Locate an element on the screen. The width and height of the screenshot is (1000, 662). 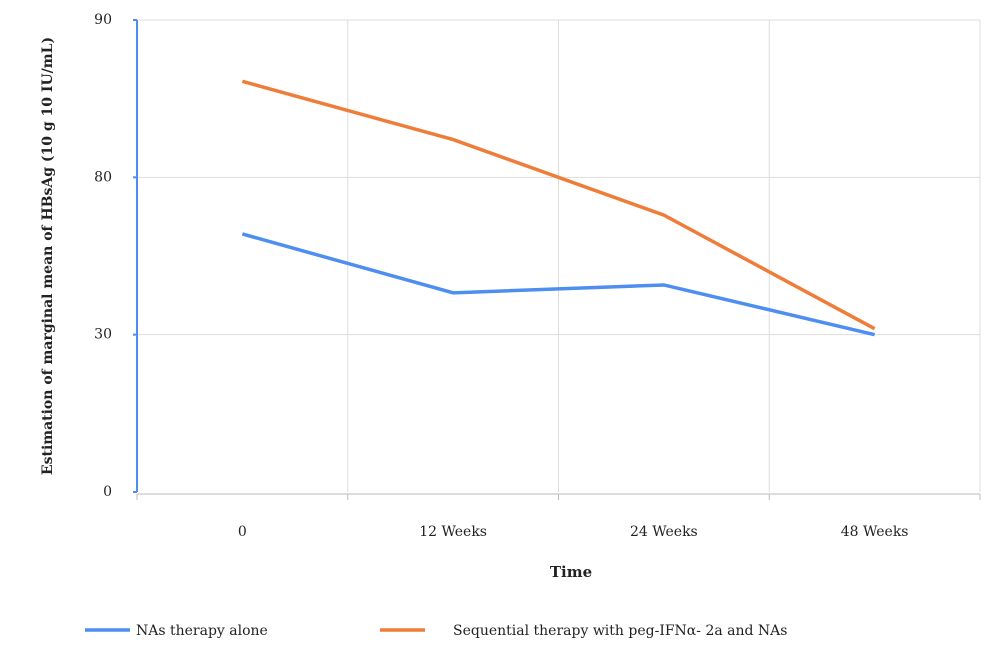
y-tick-label: 30 is located at coordinates (103, 335).